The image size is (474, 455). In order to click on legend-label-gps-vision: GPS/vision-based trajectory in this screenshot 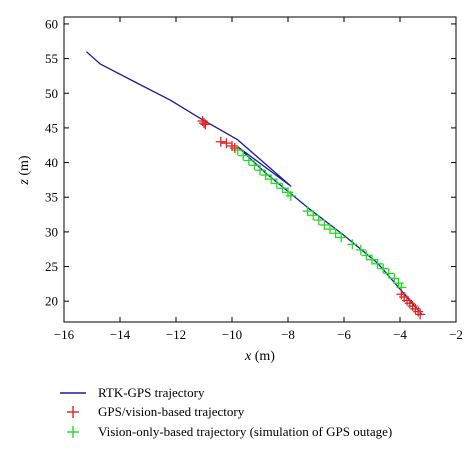, I will do `click(171, 411)`.